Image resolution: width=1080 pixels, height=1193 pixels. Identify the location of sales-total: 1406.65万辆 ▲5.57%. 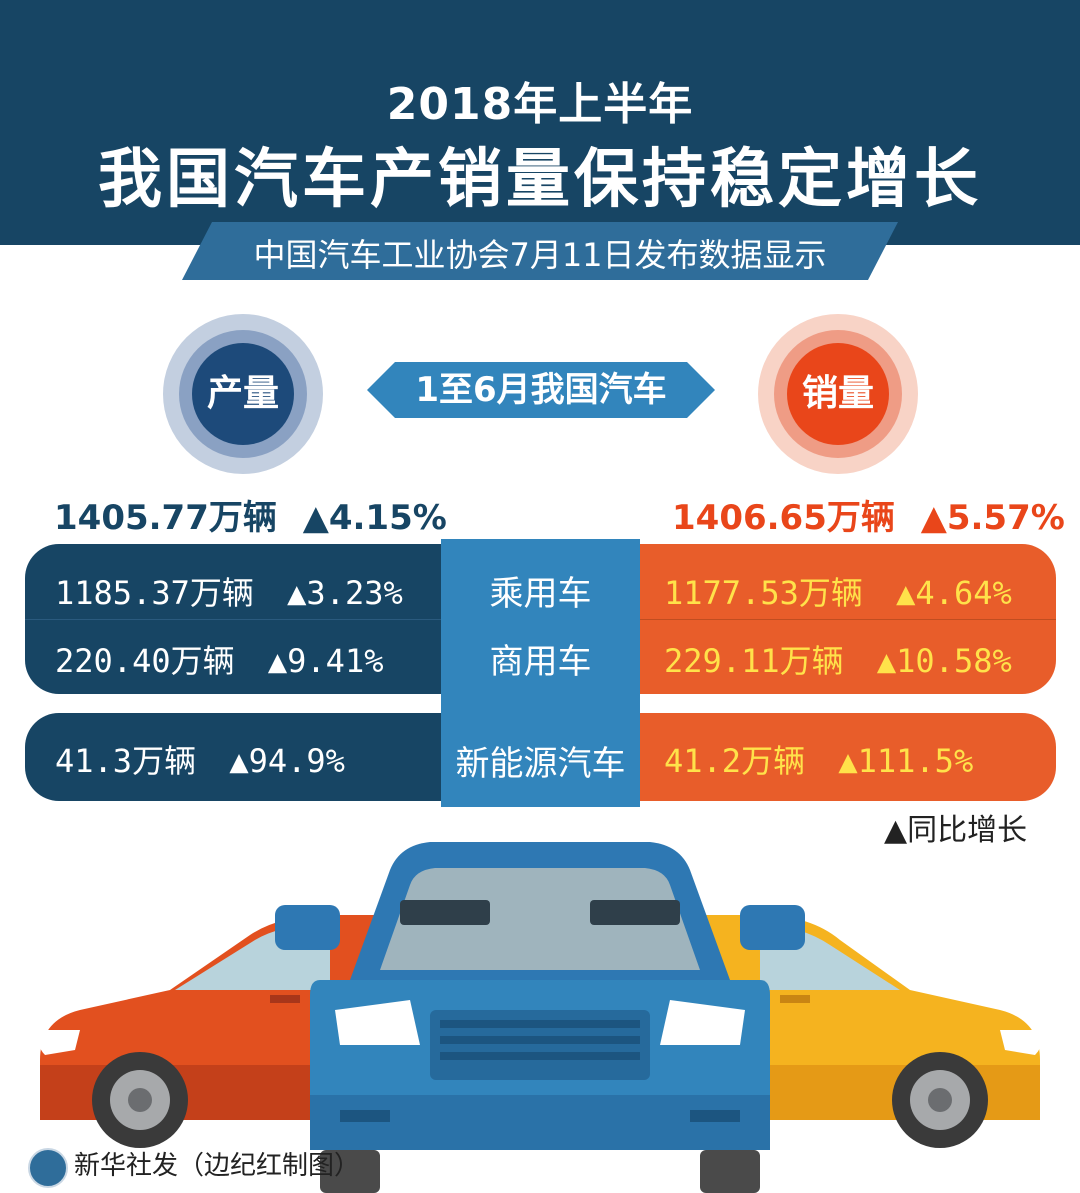
(868, 514).